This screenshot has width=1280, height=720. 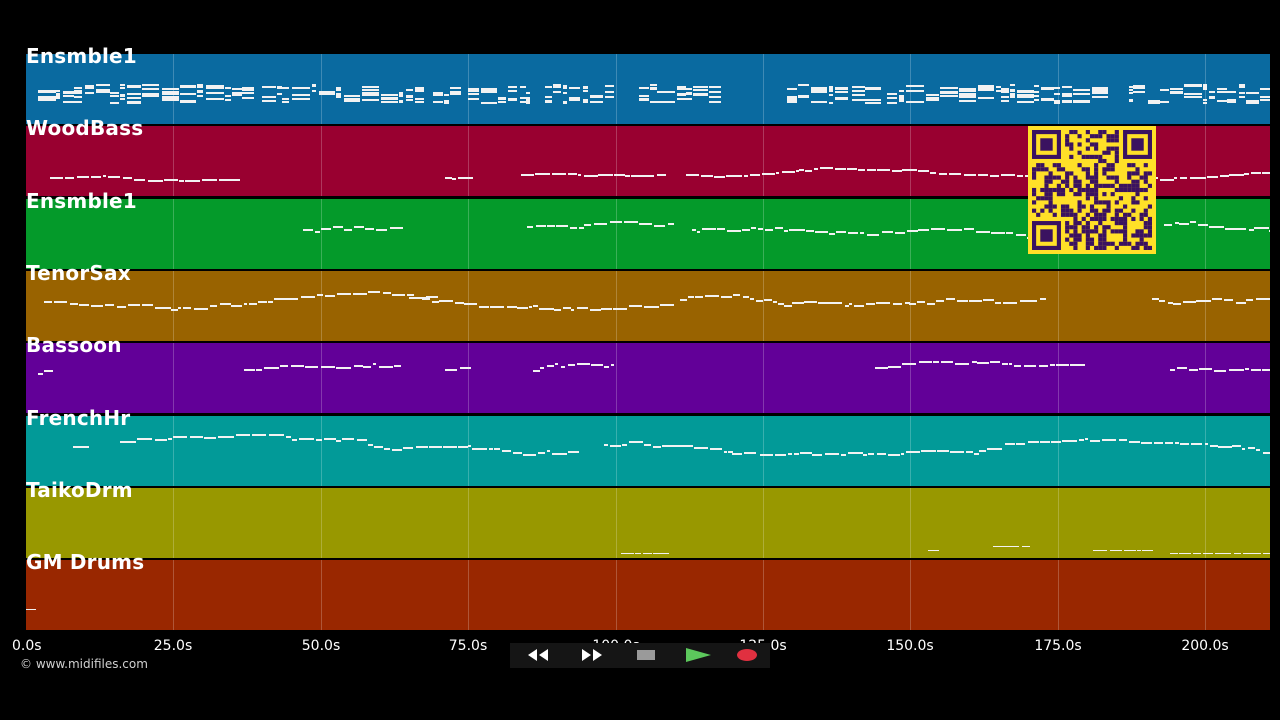 I want to click on stop-button, so click(x=646, y=655).